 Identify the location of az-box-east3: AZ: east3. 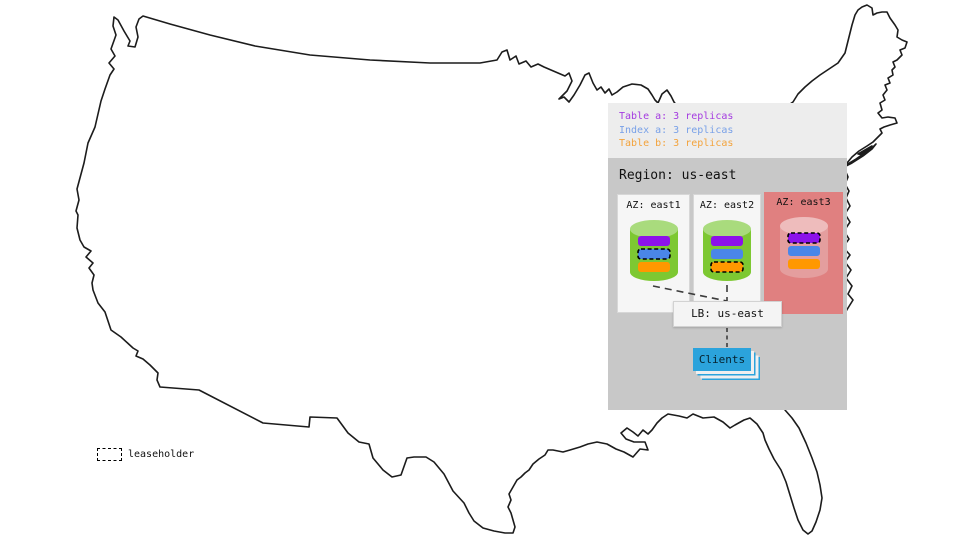
(803, 253).